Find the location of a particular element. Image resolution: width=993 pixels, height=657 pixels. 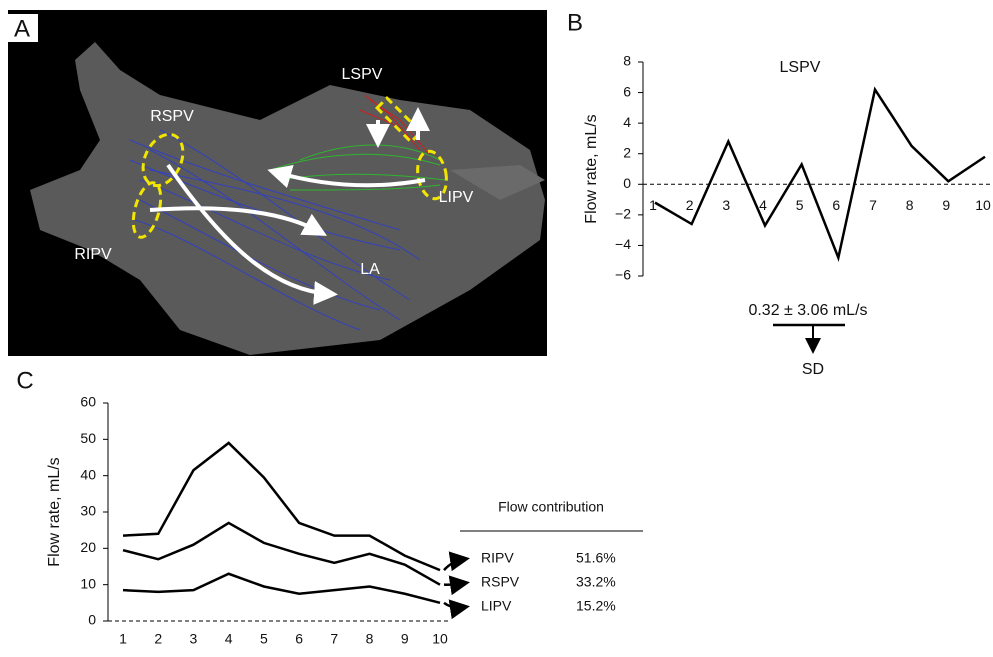

table-title: Flow contribution is located at coordinates (551, 507).